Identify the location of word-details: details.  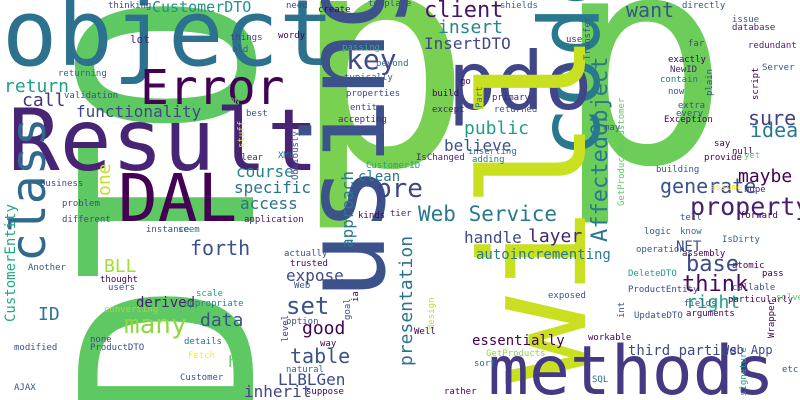
(203, 342).